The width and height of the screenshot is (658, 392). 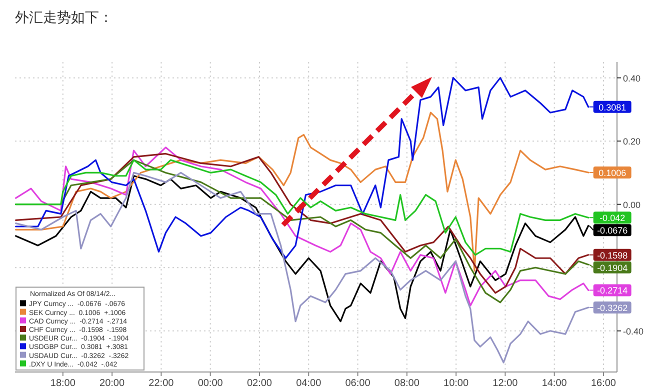 I want to click on x-tick-label: 20:00, so click(x=113, y=383).